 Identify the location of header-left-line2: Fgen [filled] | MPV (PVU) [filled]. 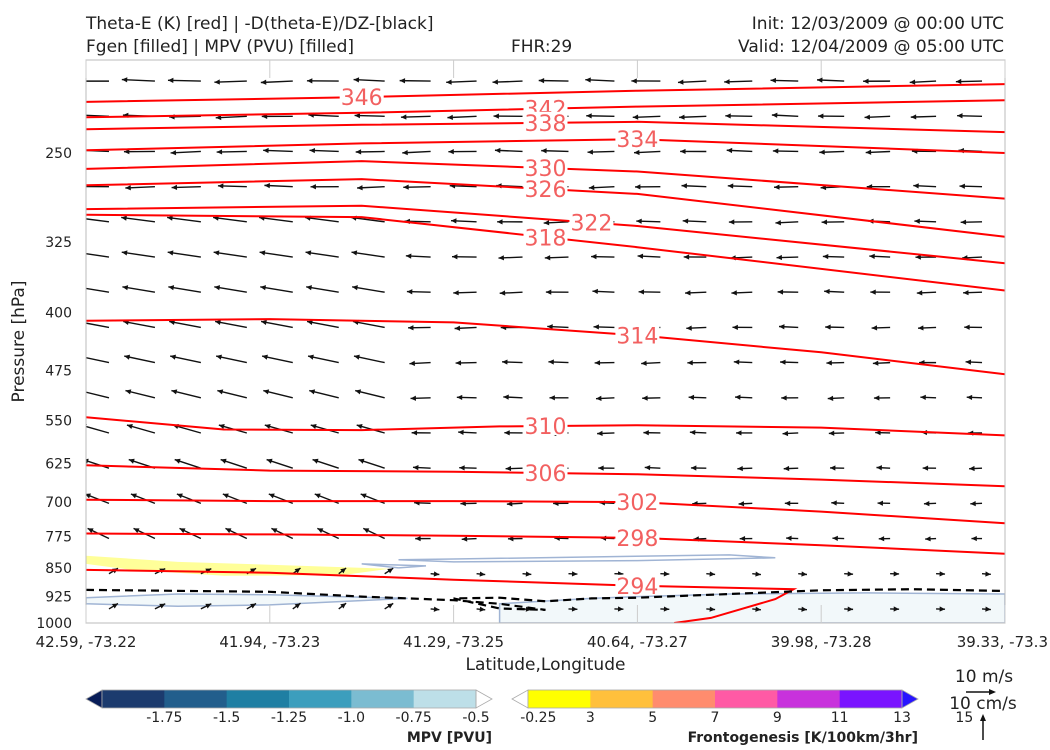
(220, 47).